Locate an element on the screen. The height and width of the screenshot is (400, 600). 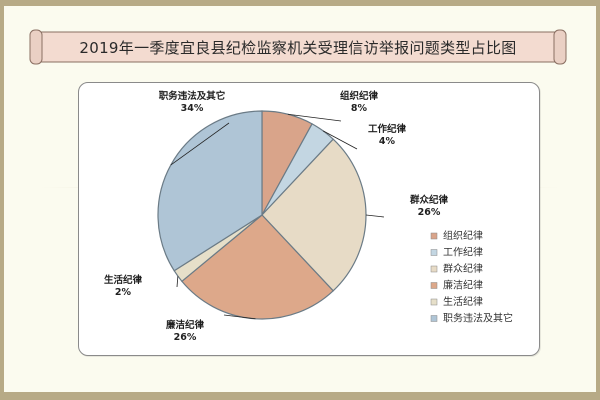
slice-label-5: 生活纪律 is located at coordinates (123, 280).